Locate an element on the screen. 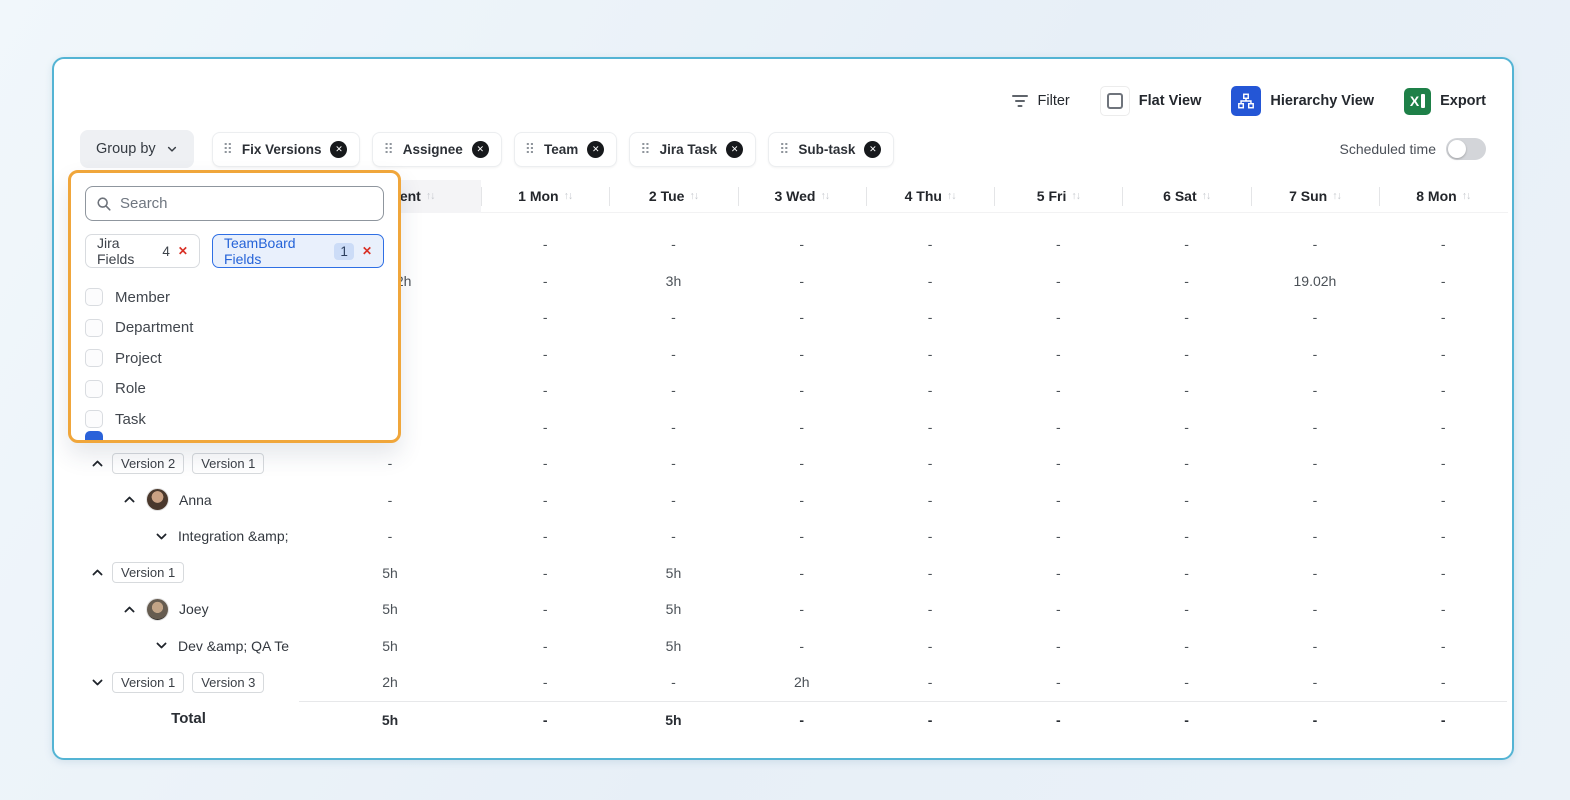 The height and width of the screenshot is (800, 1570). group-by-button: Group by is located at coordinates (137, 149).